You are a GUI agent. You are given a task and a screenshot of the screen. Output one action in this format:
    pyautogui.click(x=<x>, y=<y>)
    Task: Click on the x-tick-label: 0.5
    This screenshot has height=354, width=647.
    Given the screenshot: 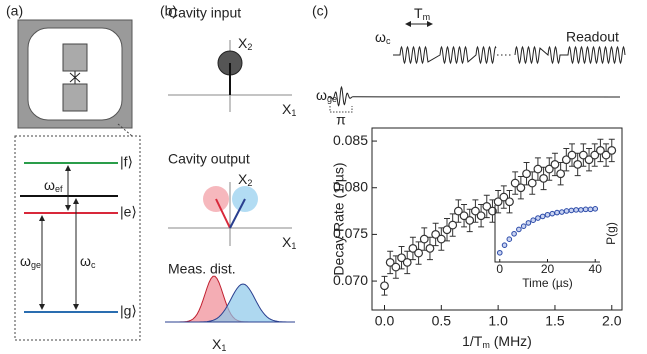 What is the action you would take?
    pyautogui.click(x=442, y=321)
    